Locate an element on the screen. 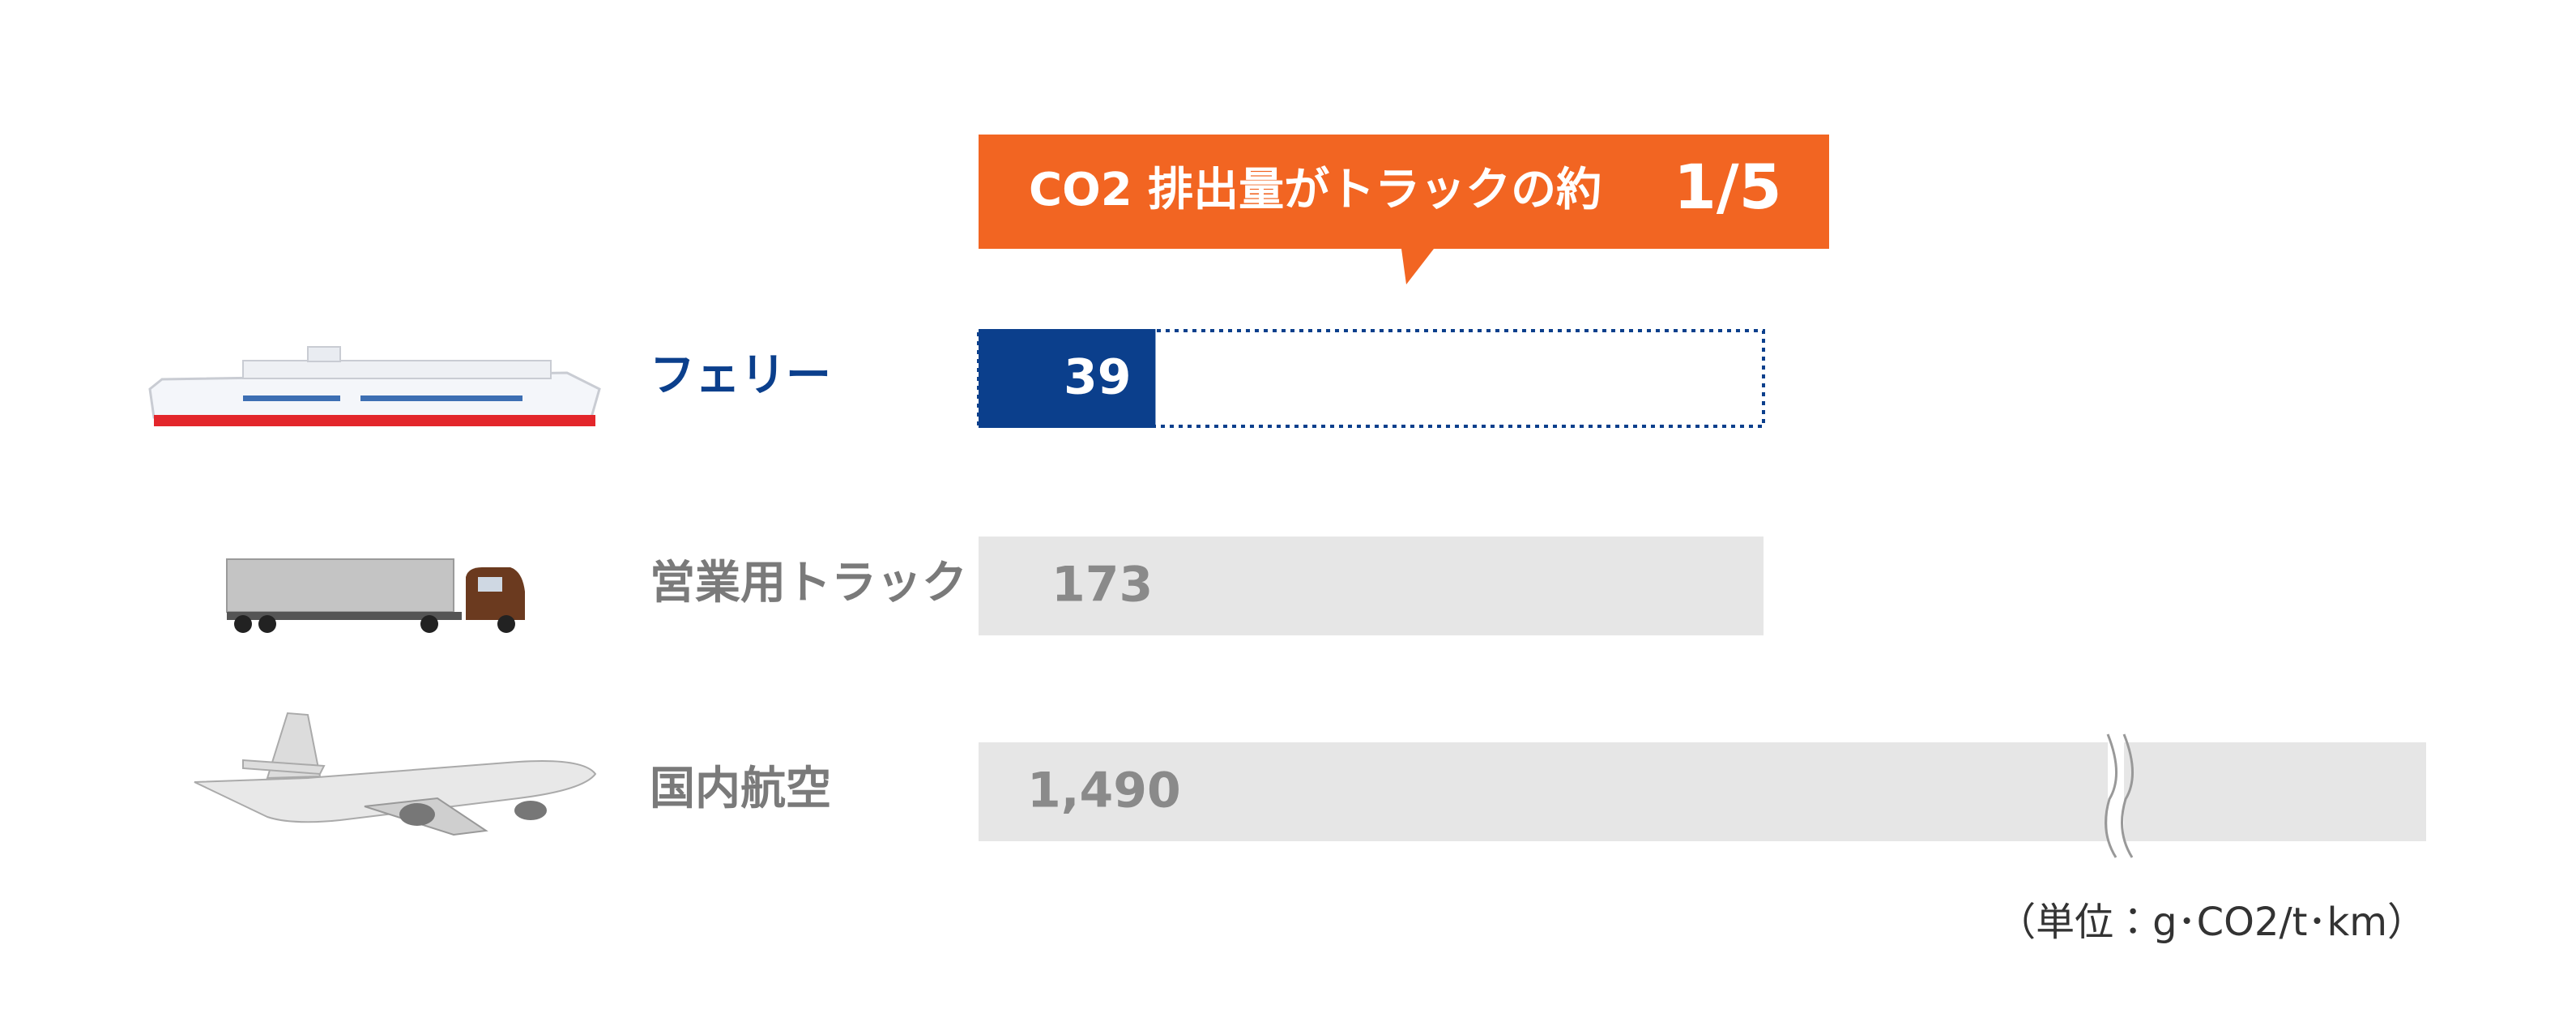 This screenshot has width=2576, height=1026. category-label: 営業用トラック is located at coordinates (809, 583).